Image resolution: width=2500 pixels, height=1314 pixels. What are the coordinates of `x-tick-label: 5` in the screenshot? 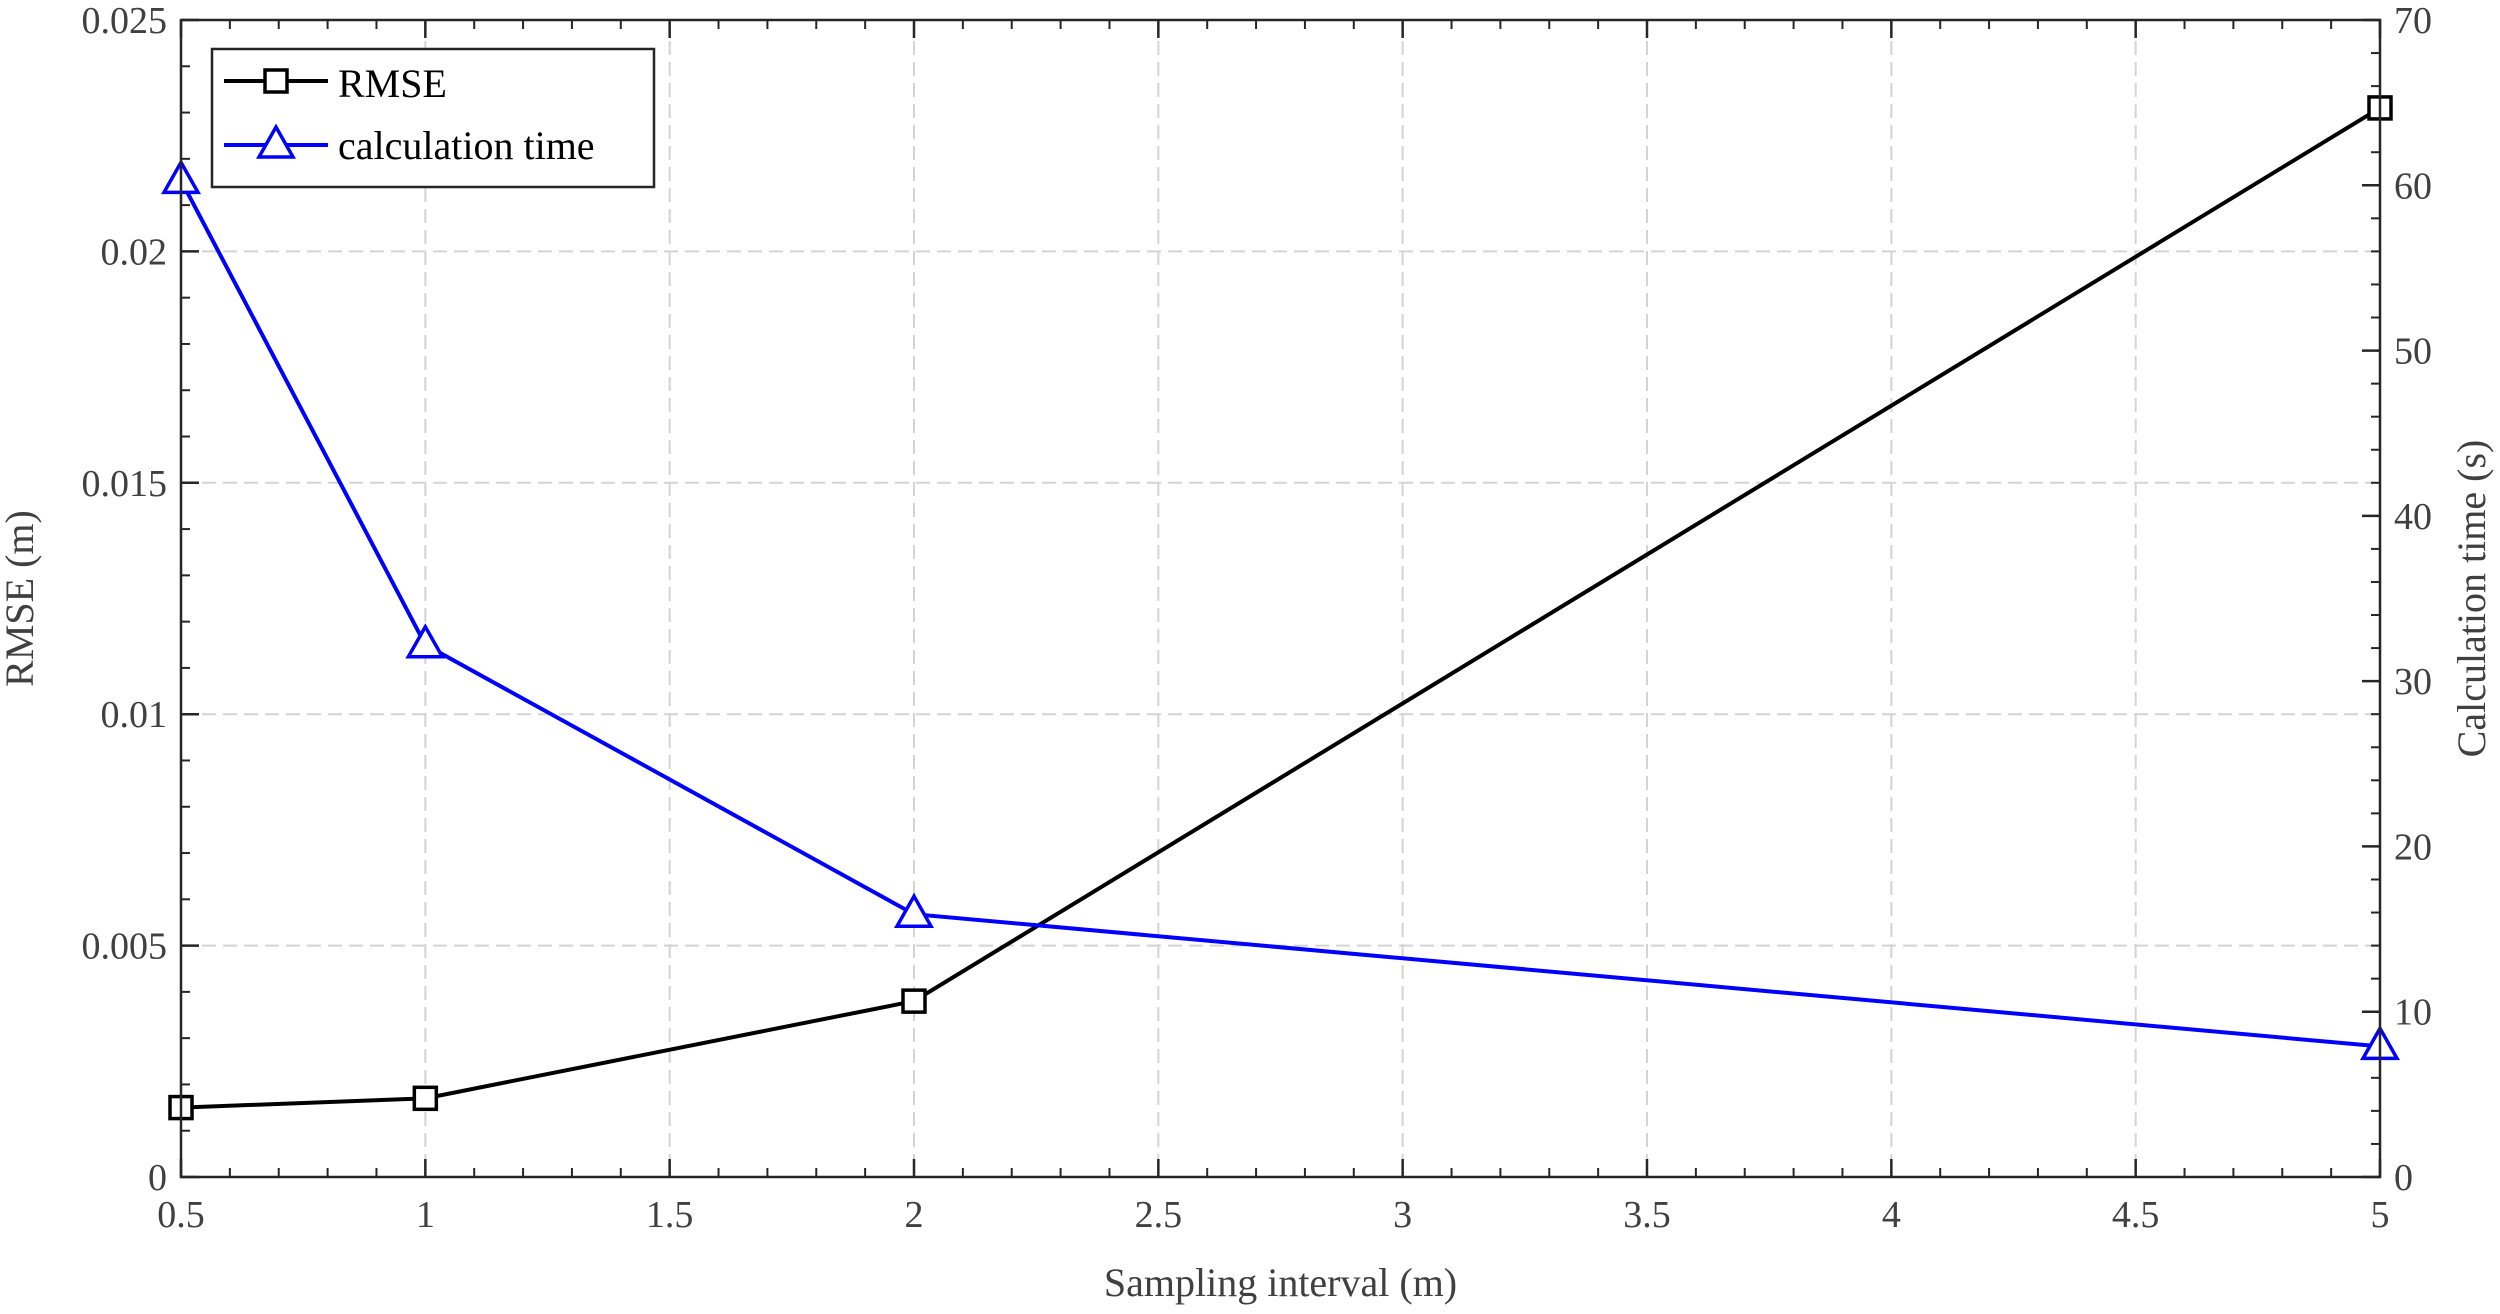 It's located at (2380, 1215).